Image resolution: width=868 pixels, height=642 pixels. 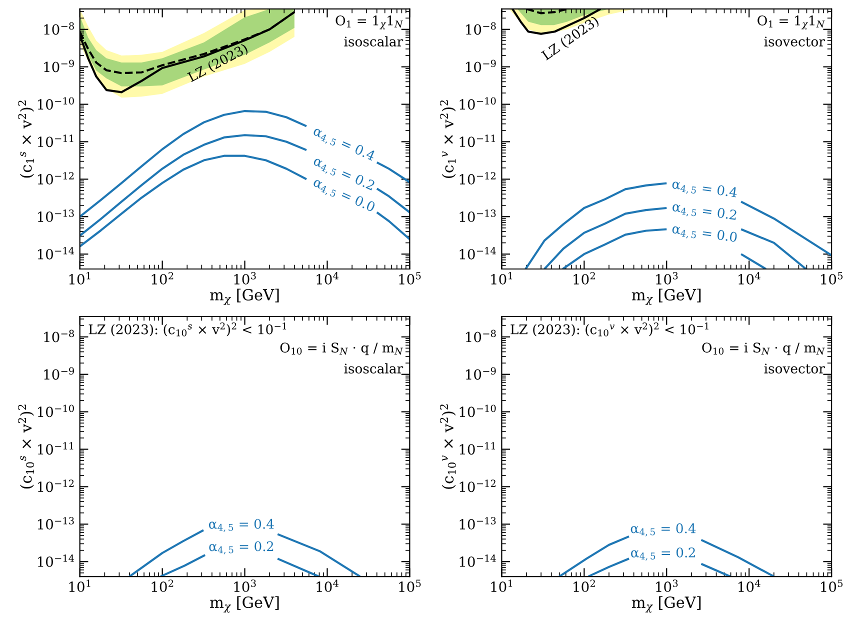 I want to click on text: LZ (2023): (c$_{10}$$^{v}$ × v$^{2}$)$^{2}$ < 10$^{−1}$, so click(x=609, y=329).